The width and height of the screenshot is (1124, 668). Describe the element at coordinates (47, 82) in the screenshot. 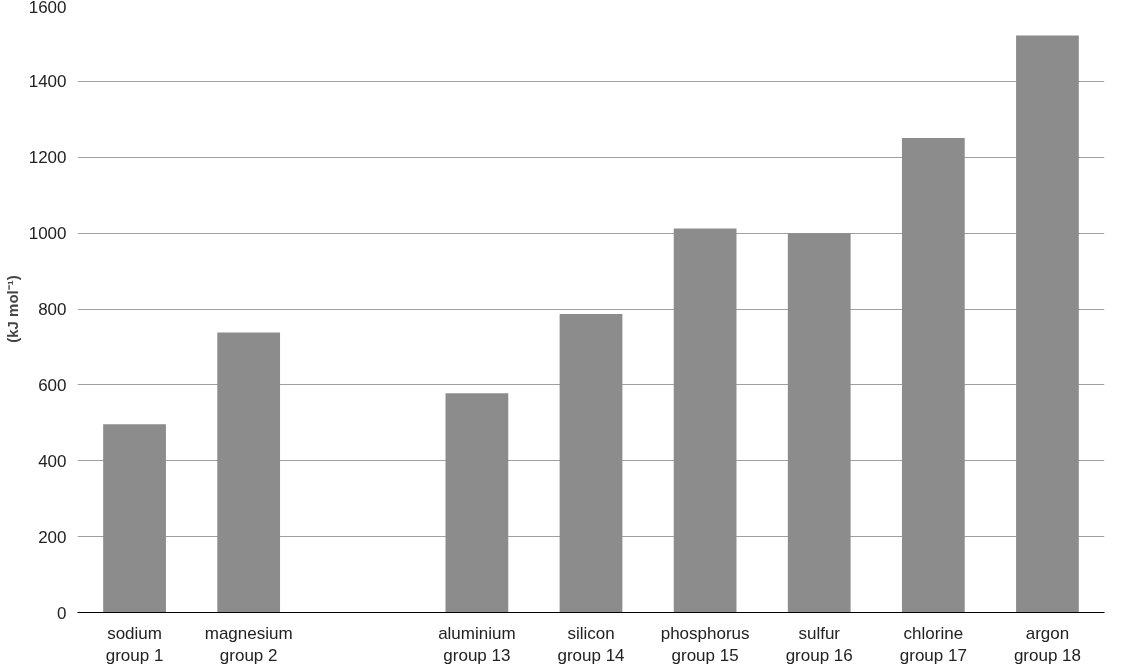

I see `y-tick-label: 1400` at that location.